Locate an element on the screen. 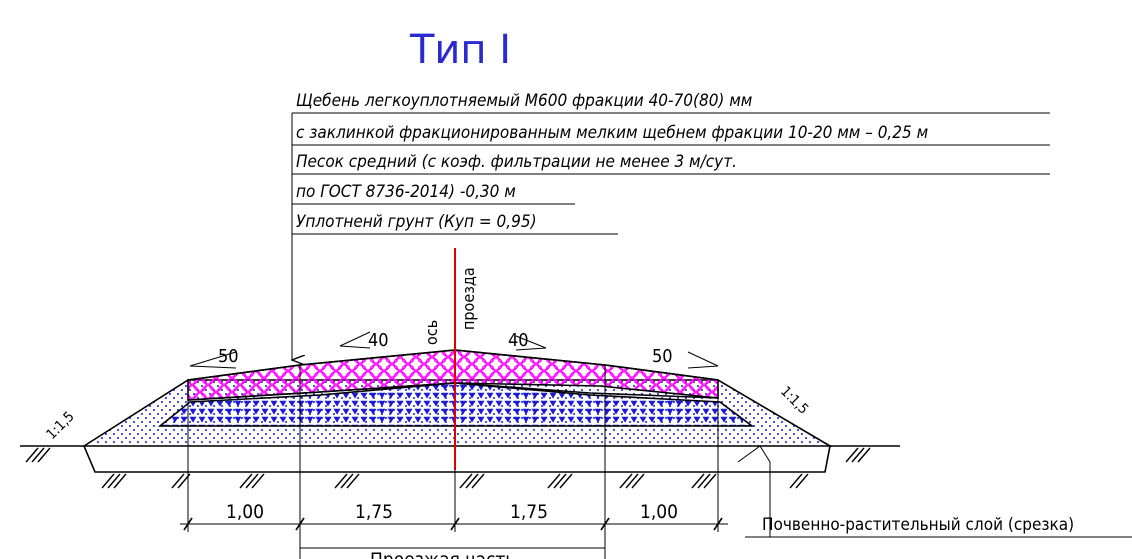  carriageway-label: Проезжая часть is located at coordinates (442, 554).